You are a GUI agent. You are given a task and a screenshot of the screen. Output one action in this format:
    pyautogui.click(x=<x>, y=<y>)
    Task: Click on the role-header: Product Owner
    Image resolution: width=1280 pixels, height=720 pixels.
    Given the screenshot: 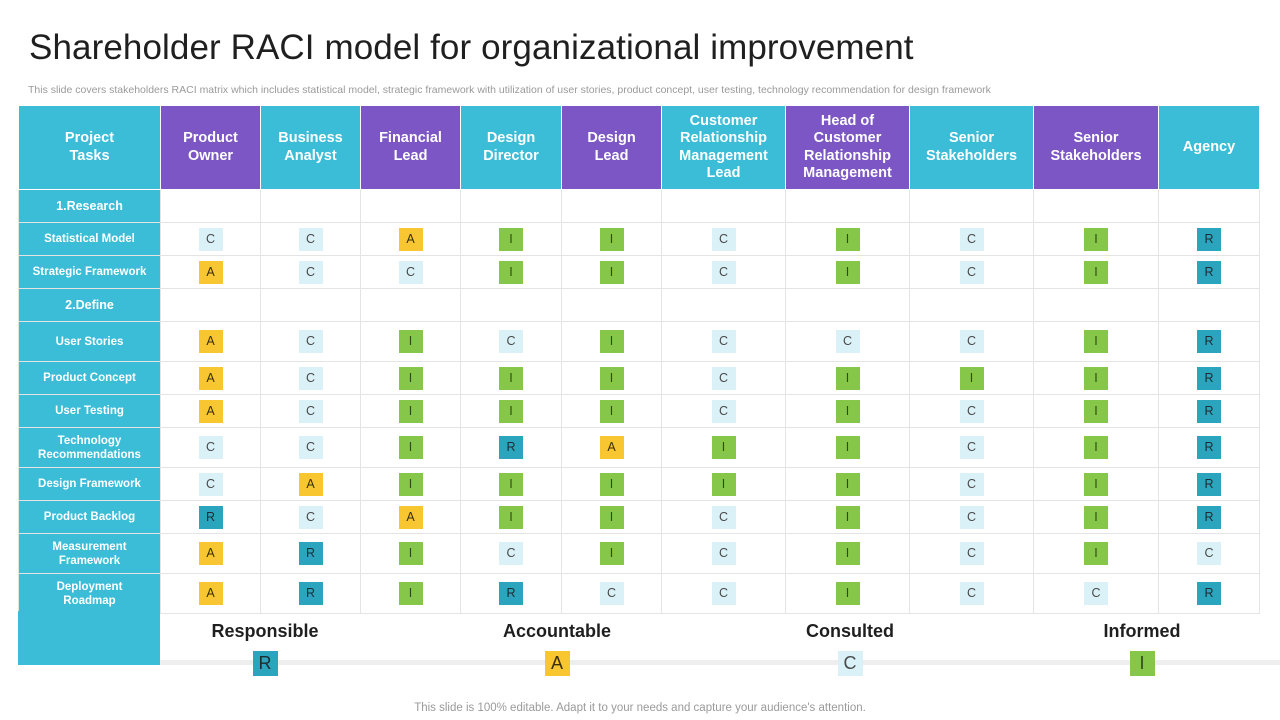 What is the action you would take?
    pyautogui.click(x=210, y=147)
    